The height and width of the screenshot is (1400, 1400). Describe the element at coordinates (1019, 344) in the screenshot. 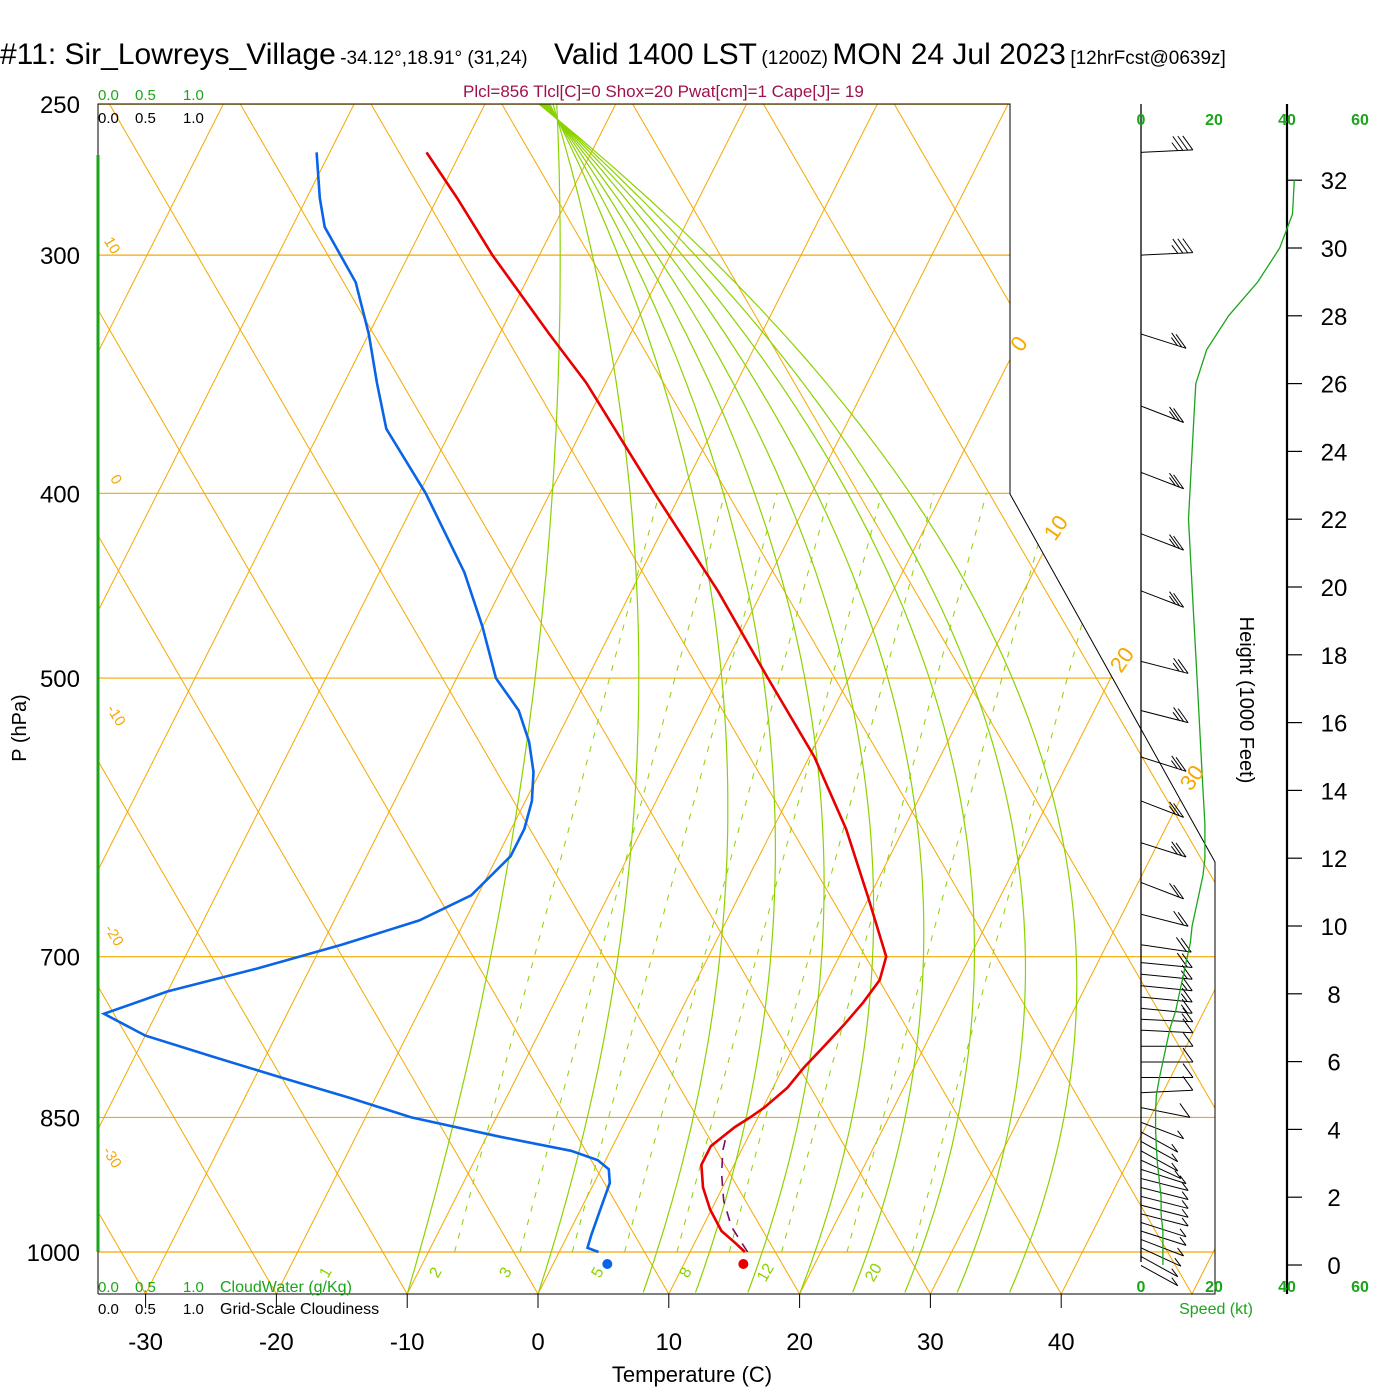

I see `isotherm-label: 0` at that location.